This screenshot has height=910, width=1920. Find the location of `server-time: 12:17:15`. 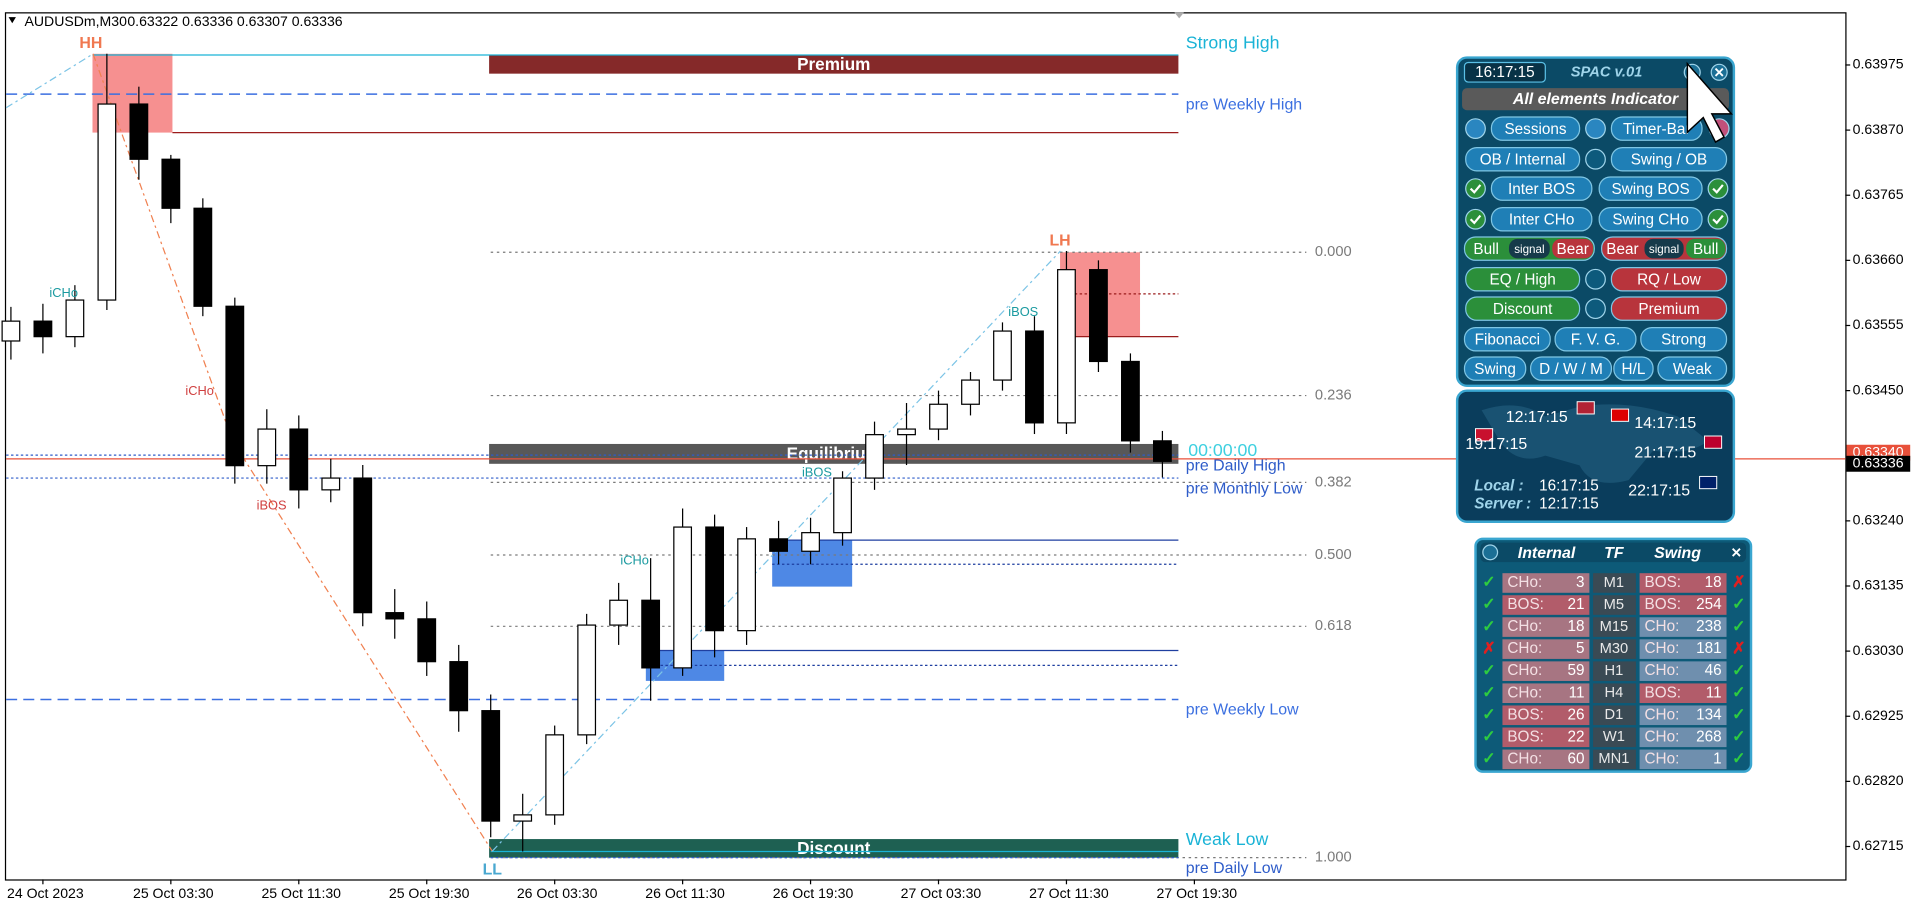

server-time: 12:17:15 is located at coordinates (1569, 504).